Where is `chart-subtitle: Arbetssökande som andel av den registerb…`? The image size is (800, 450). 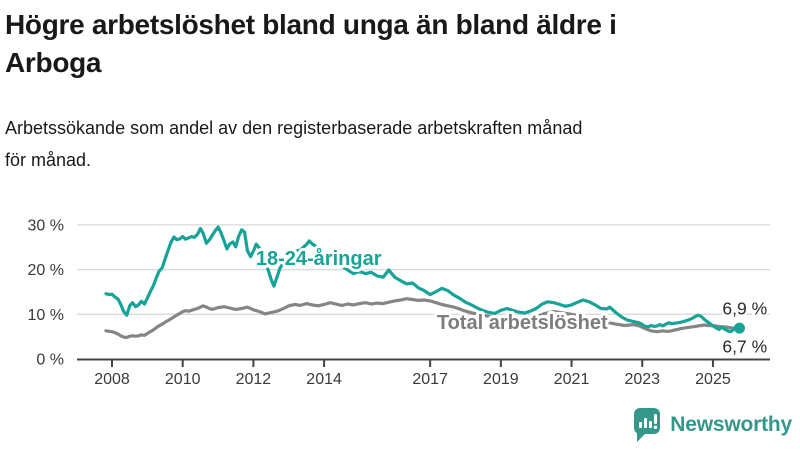 chart-subtitle: Arbetssökande som andel av den registerb… is located at coordinates (400, 144).